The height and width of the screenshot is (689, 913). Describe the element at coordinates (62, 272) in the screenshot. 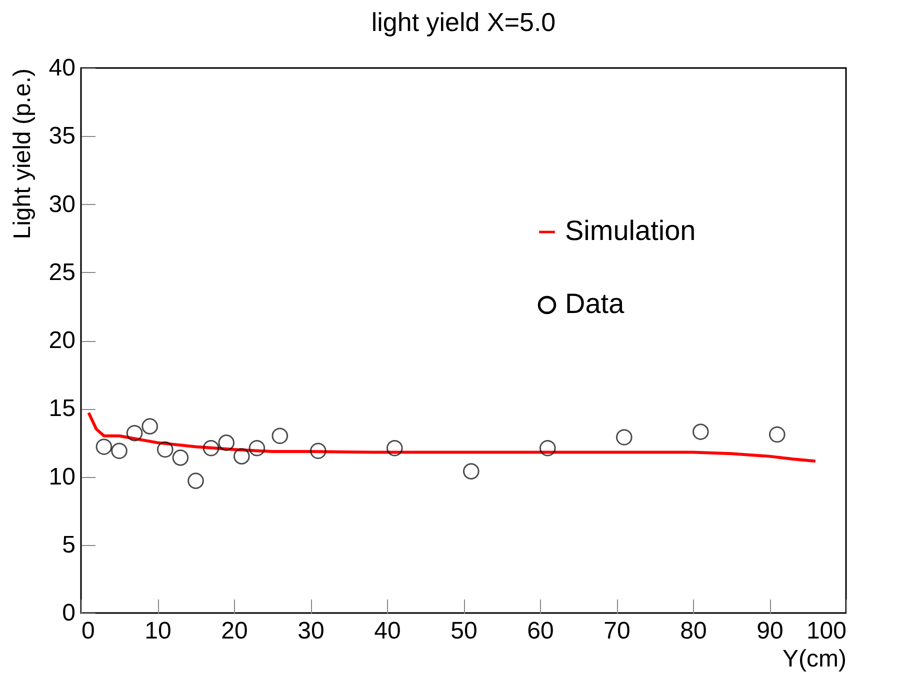

I see `y-tick-label: 25` at that location.